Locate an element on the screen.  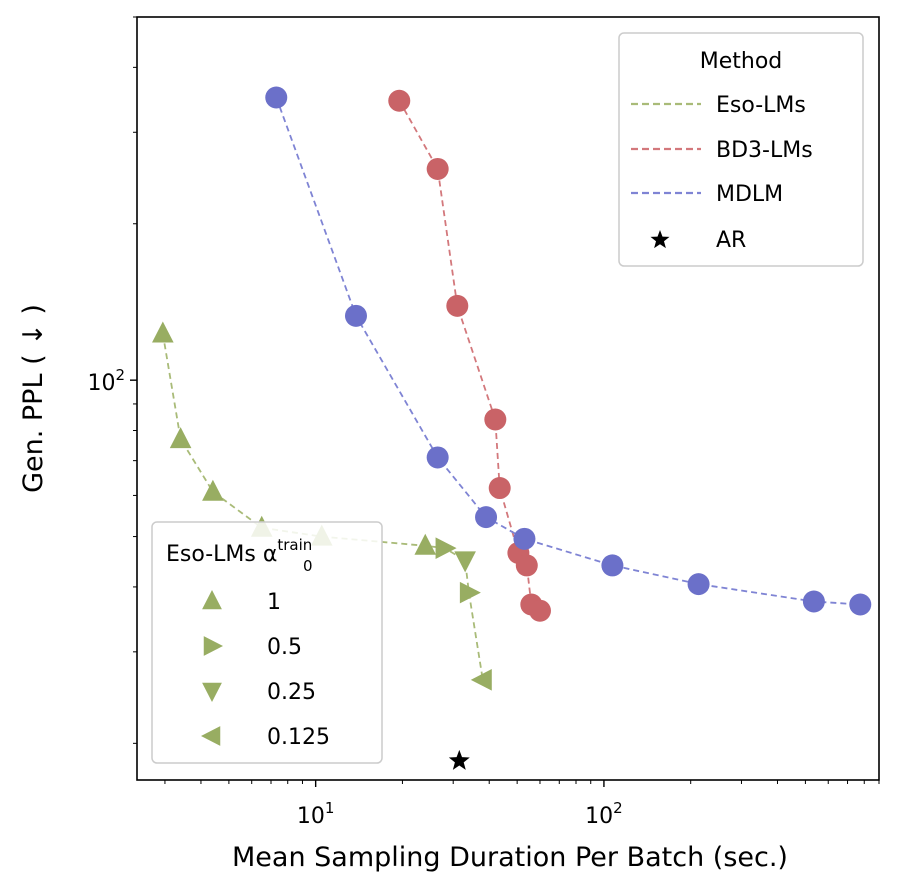
legend-item-ar: AR is located at coordinates (698, 240).